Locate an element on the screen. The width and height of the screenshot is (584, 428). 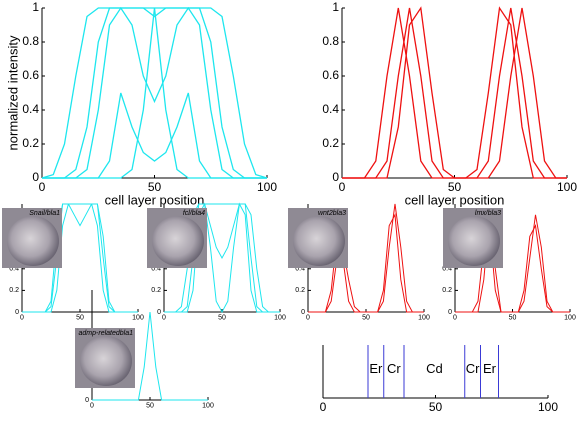
image-caption: admp-relatedbla1 is located at coordinates (106, 333).